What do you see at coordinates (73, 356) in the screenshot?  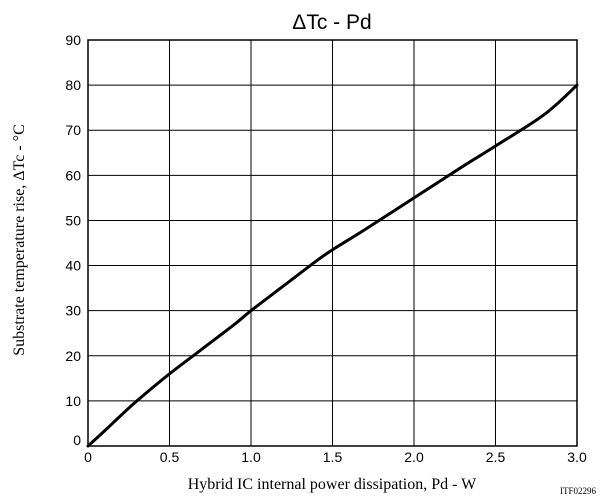 I see `y-tick-label: 20` at bounding box center [73, 356].